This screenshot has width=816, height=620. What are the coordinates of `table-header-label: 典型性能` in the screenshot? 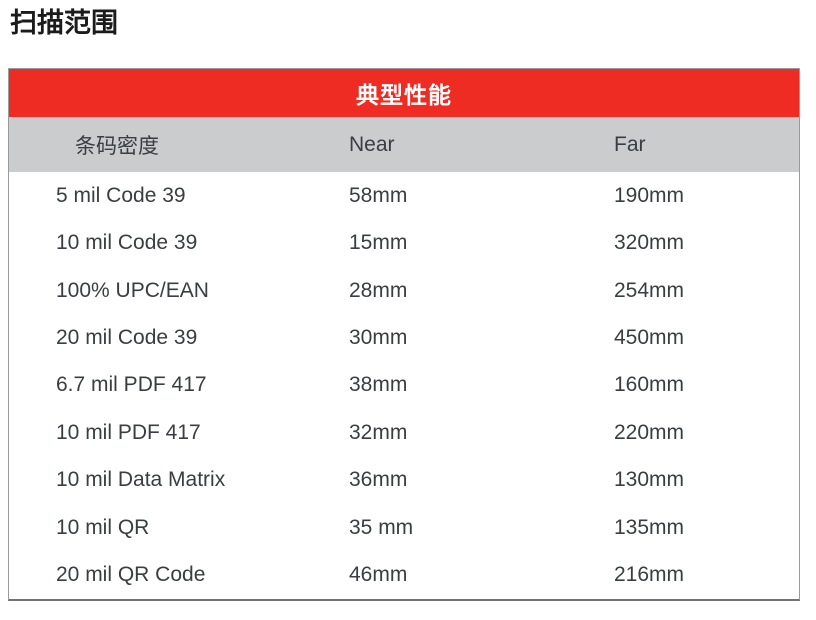 It's located at (404, 95).